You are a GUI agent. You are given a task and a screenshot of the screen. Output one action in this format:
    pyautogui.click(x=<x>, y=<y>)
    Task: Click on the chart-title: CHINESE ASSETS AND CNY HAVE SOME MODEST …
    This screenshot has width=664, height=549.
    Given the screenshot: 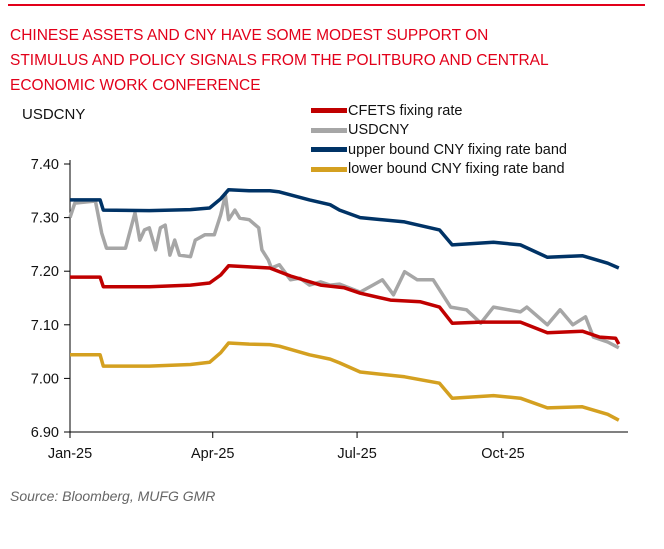 What is the action you would take?
    pyautogui.click(x=330, y=60)
    